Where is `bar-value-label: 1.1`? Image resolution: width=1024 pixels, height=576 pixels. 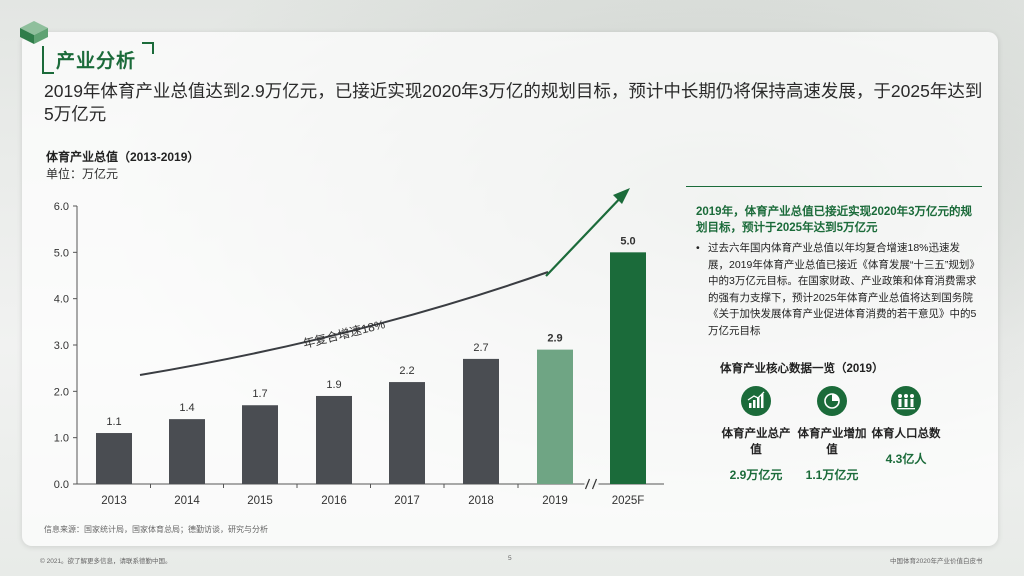
bar-value-label: 1.1 is located at coordinates (113, 422).